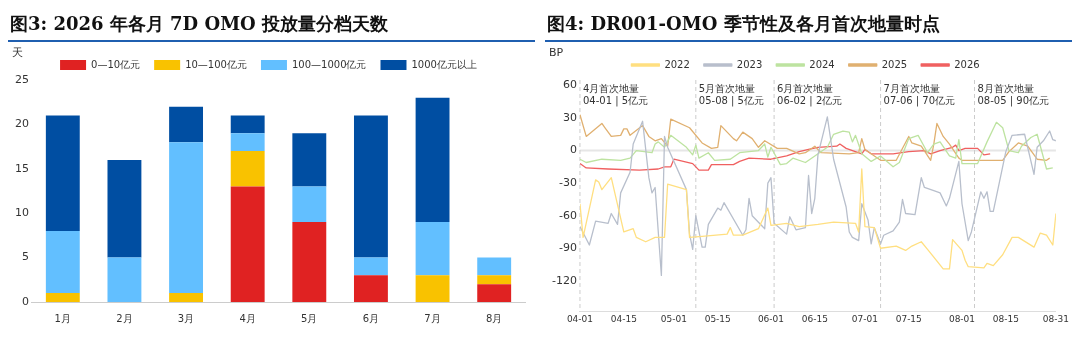 The image size is (1080, 340). Describe the element at coordinates (810, 94) in the screenshot. I see `ref-line-label: 6月首次地量 06-02 | 2亿元` at that location.